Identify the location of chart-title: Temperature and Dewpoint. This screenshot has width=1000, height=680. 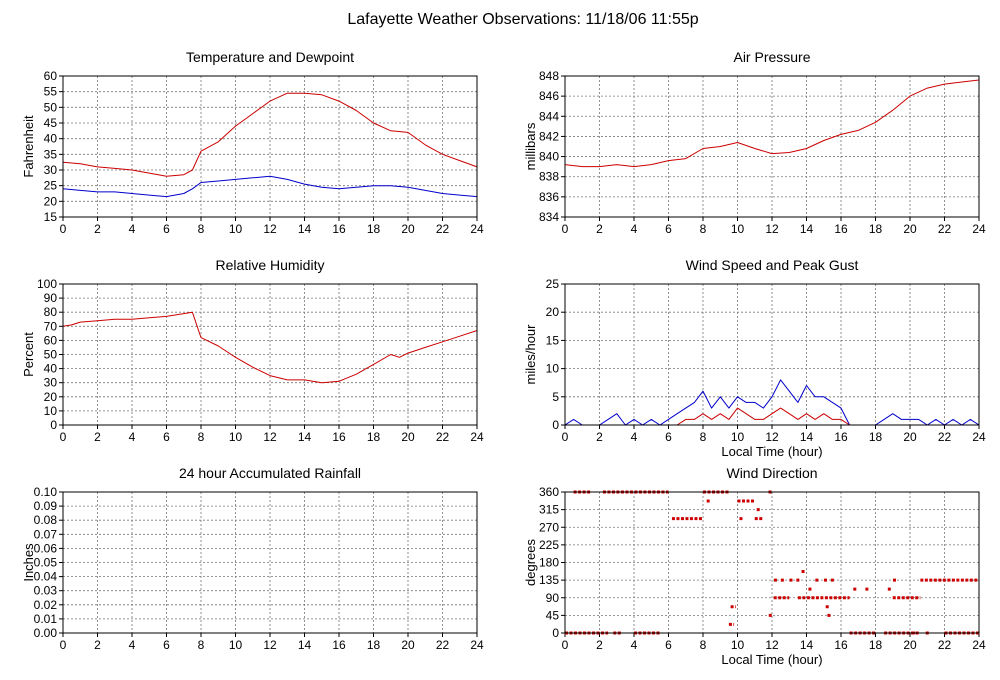
(270, 57).